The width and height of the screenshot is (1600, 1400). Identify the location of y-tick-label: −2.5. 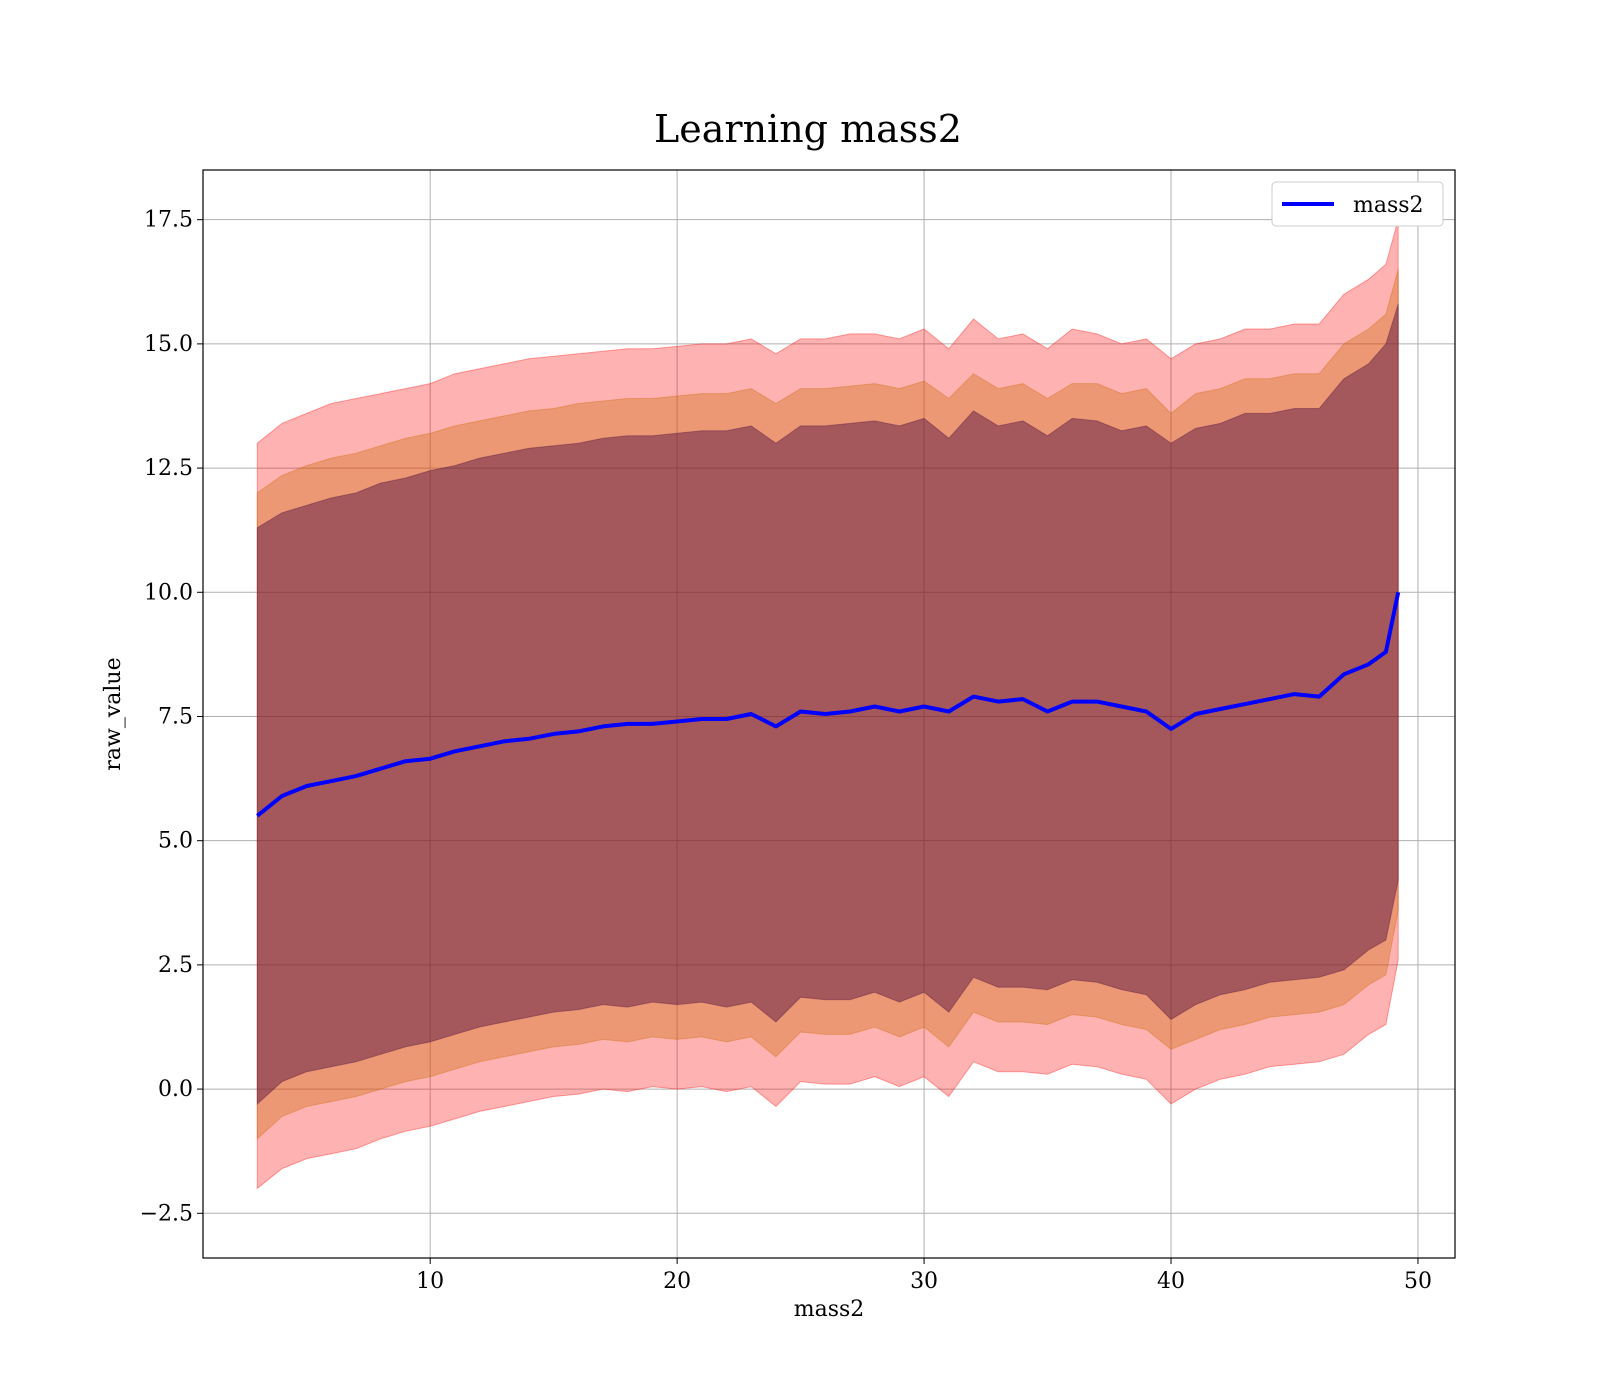
(166, 1213).